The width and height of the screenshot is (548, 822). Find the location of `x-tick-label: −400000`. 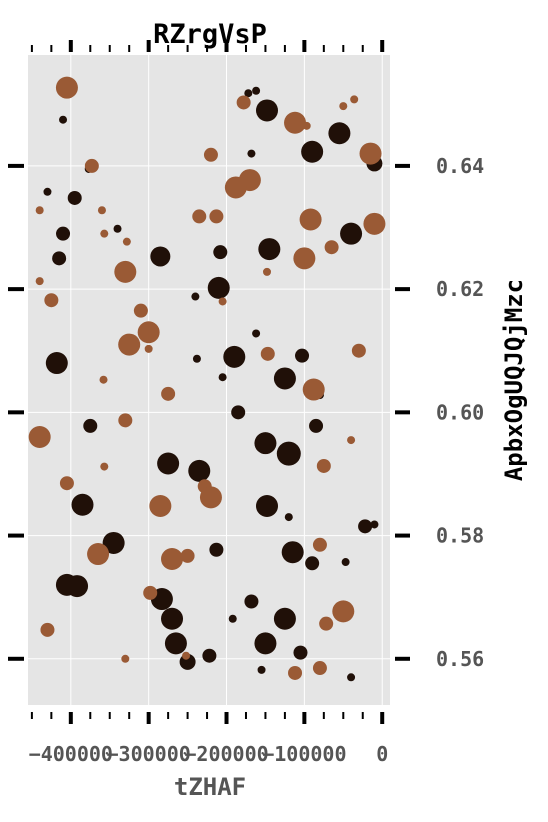

x-tick-label: −400000 is located at coordinates (71, 754).